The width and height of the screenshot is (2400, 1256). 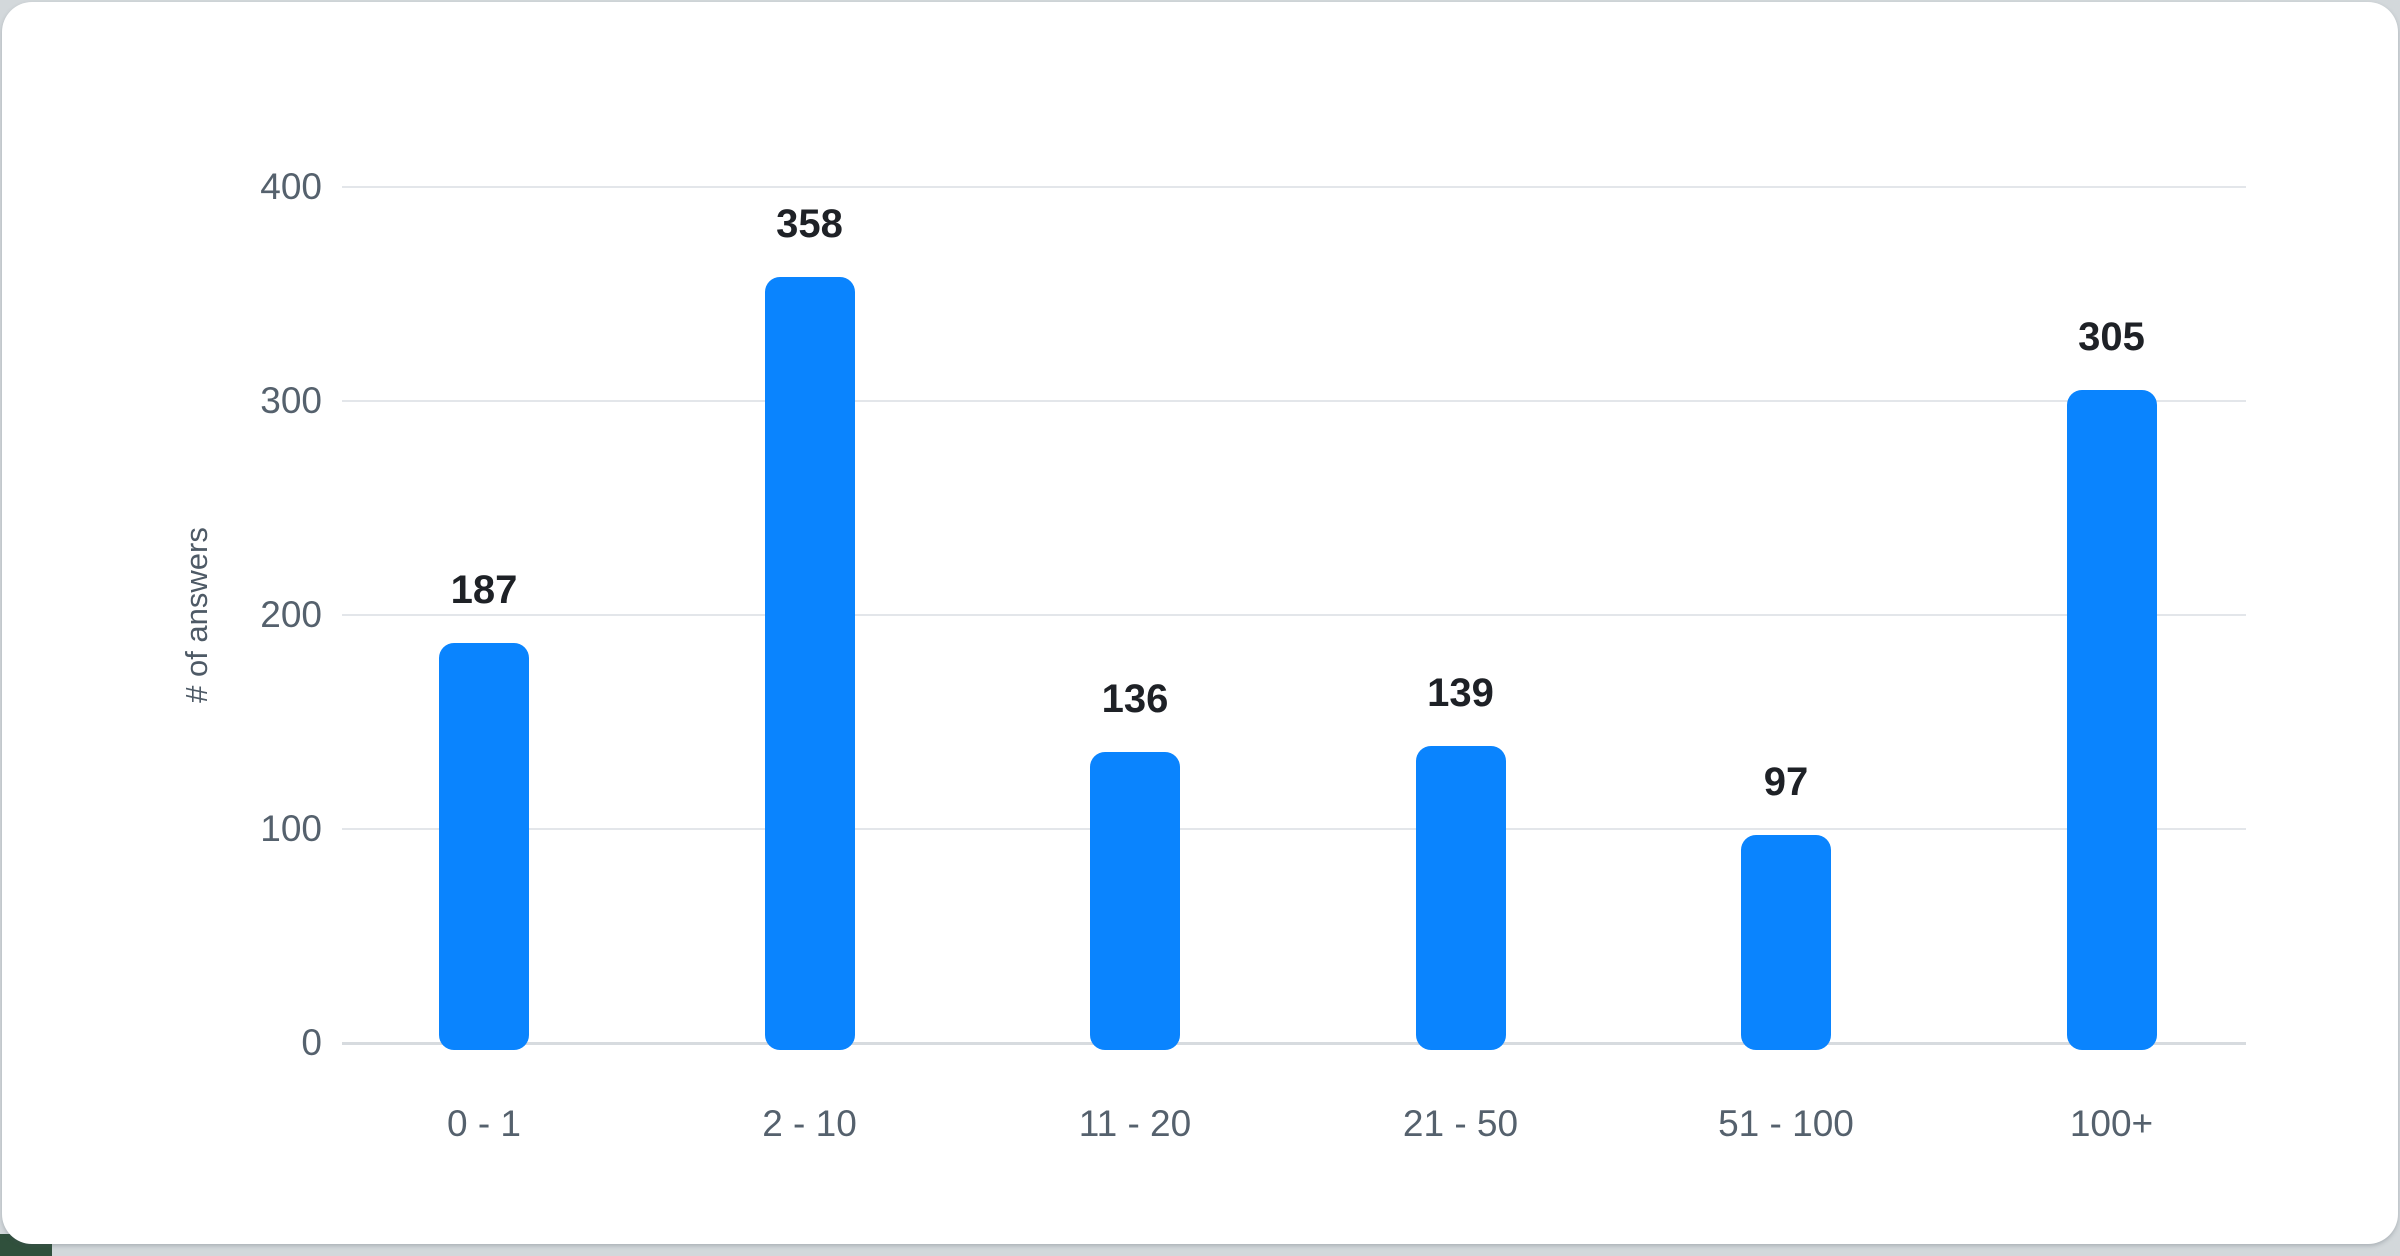 What do you see at coordinates (2111, 337) in the screenshot?
I see `bar-value-label: 305` at bounding box center [2111, 337].